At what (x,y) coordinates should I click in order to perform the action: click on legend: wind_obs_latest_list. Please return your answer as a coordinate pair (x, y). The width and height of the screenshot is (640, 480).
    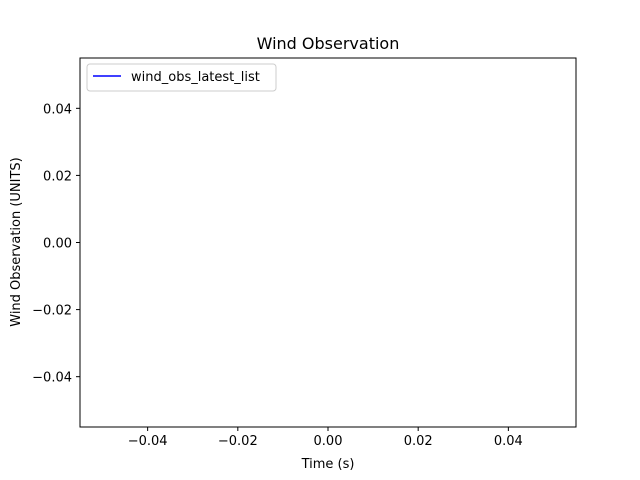
    Looking at the image, I should click on (181, 77).